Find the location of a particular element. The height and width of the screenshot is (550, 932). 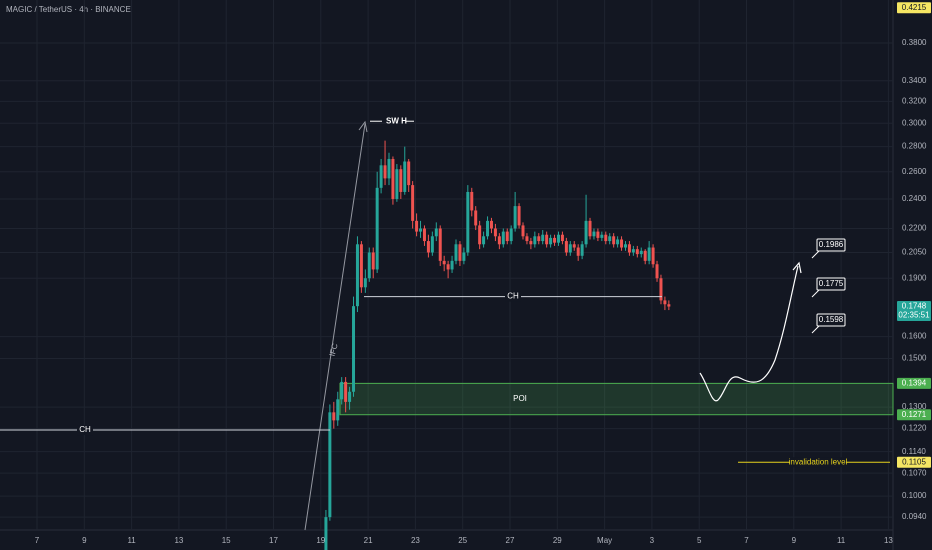

y-tick-label: 0.1500 is located at coordinates (914, 358).